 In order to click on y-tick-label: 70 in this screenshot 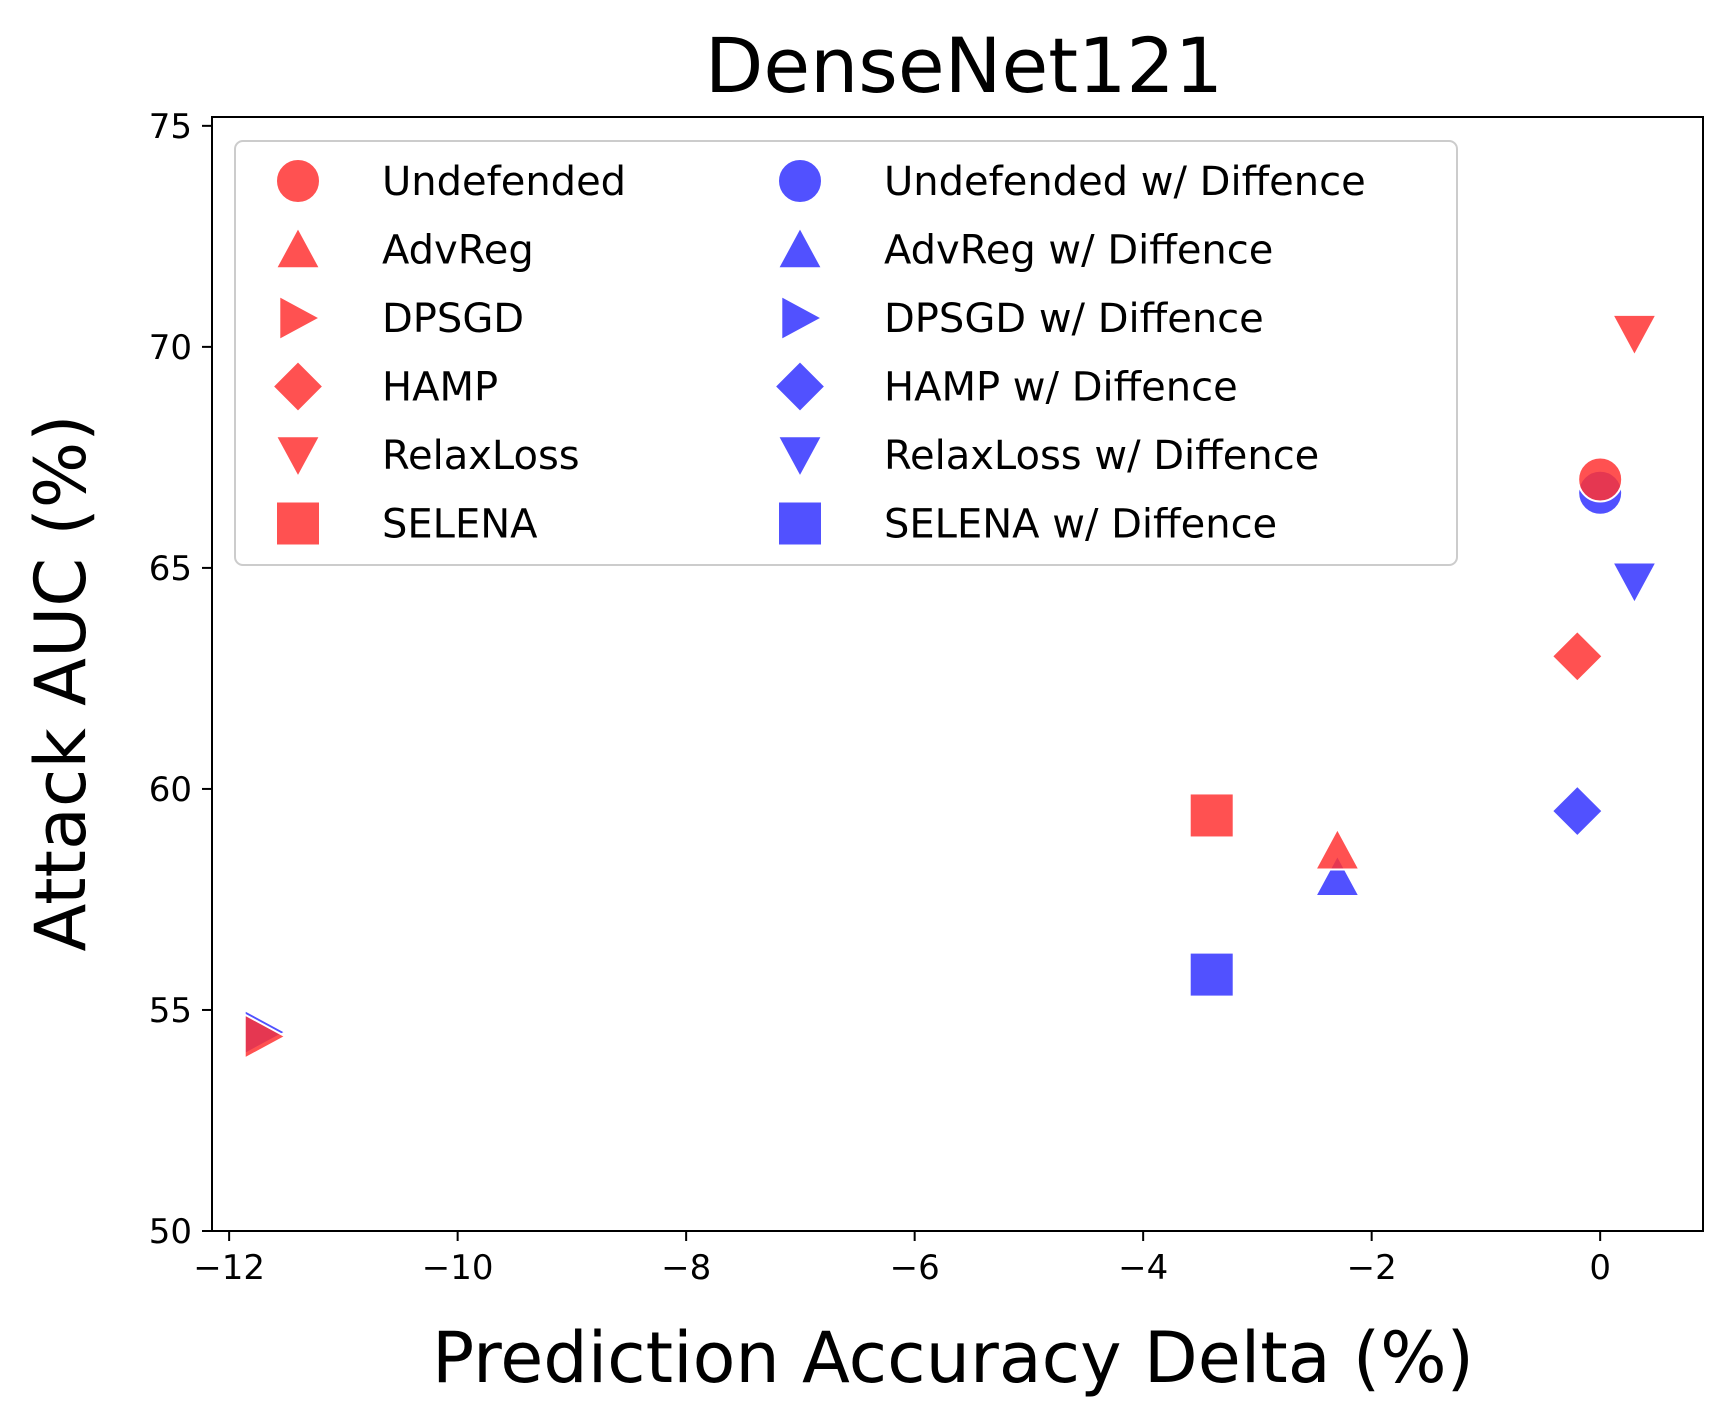, I will do `click(170, 348)`.